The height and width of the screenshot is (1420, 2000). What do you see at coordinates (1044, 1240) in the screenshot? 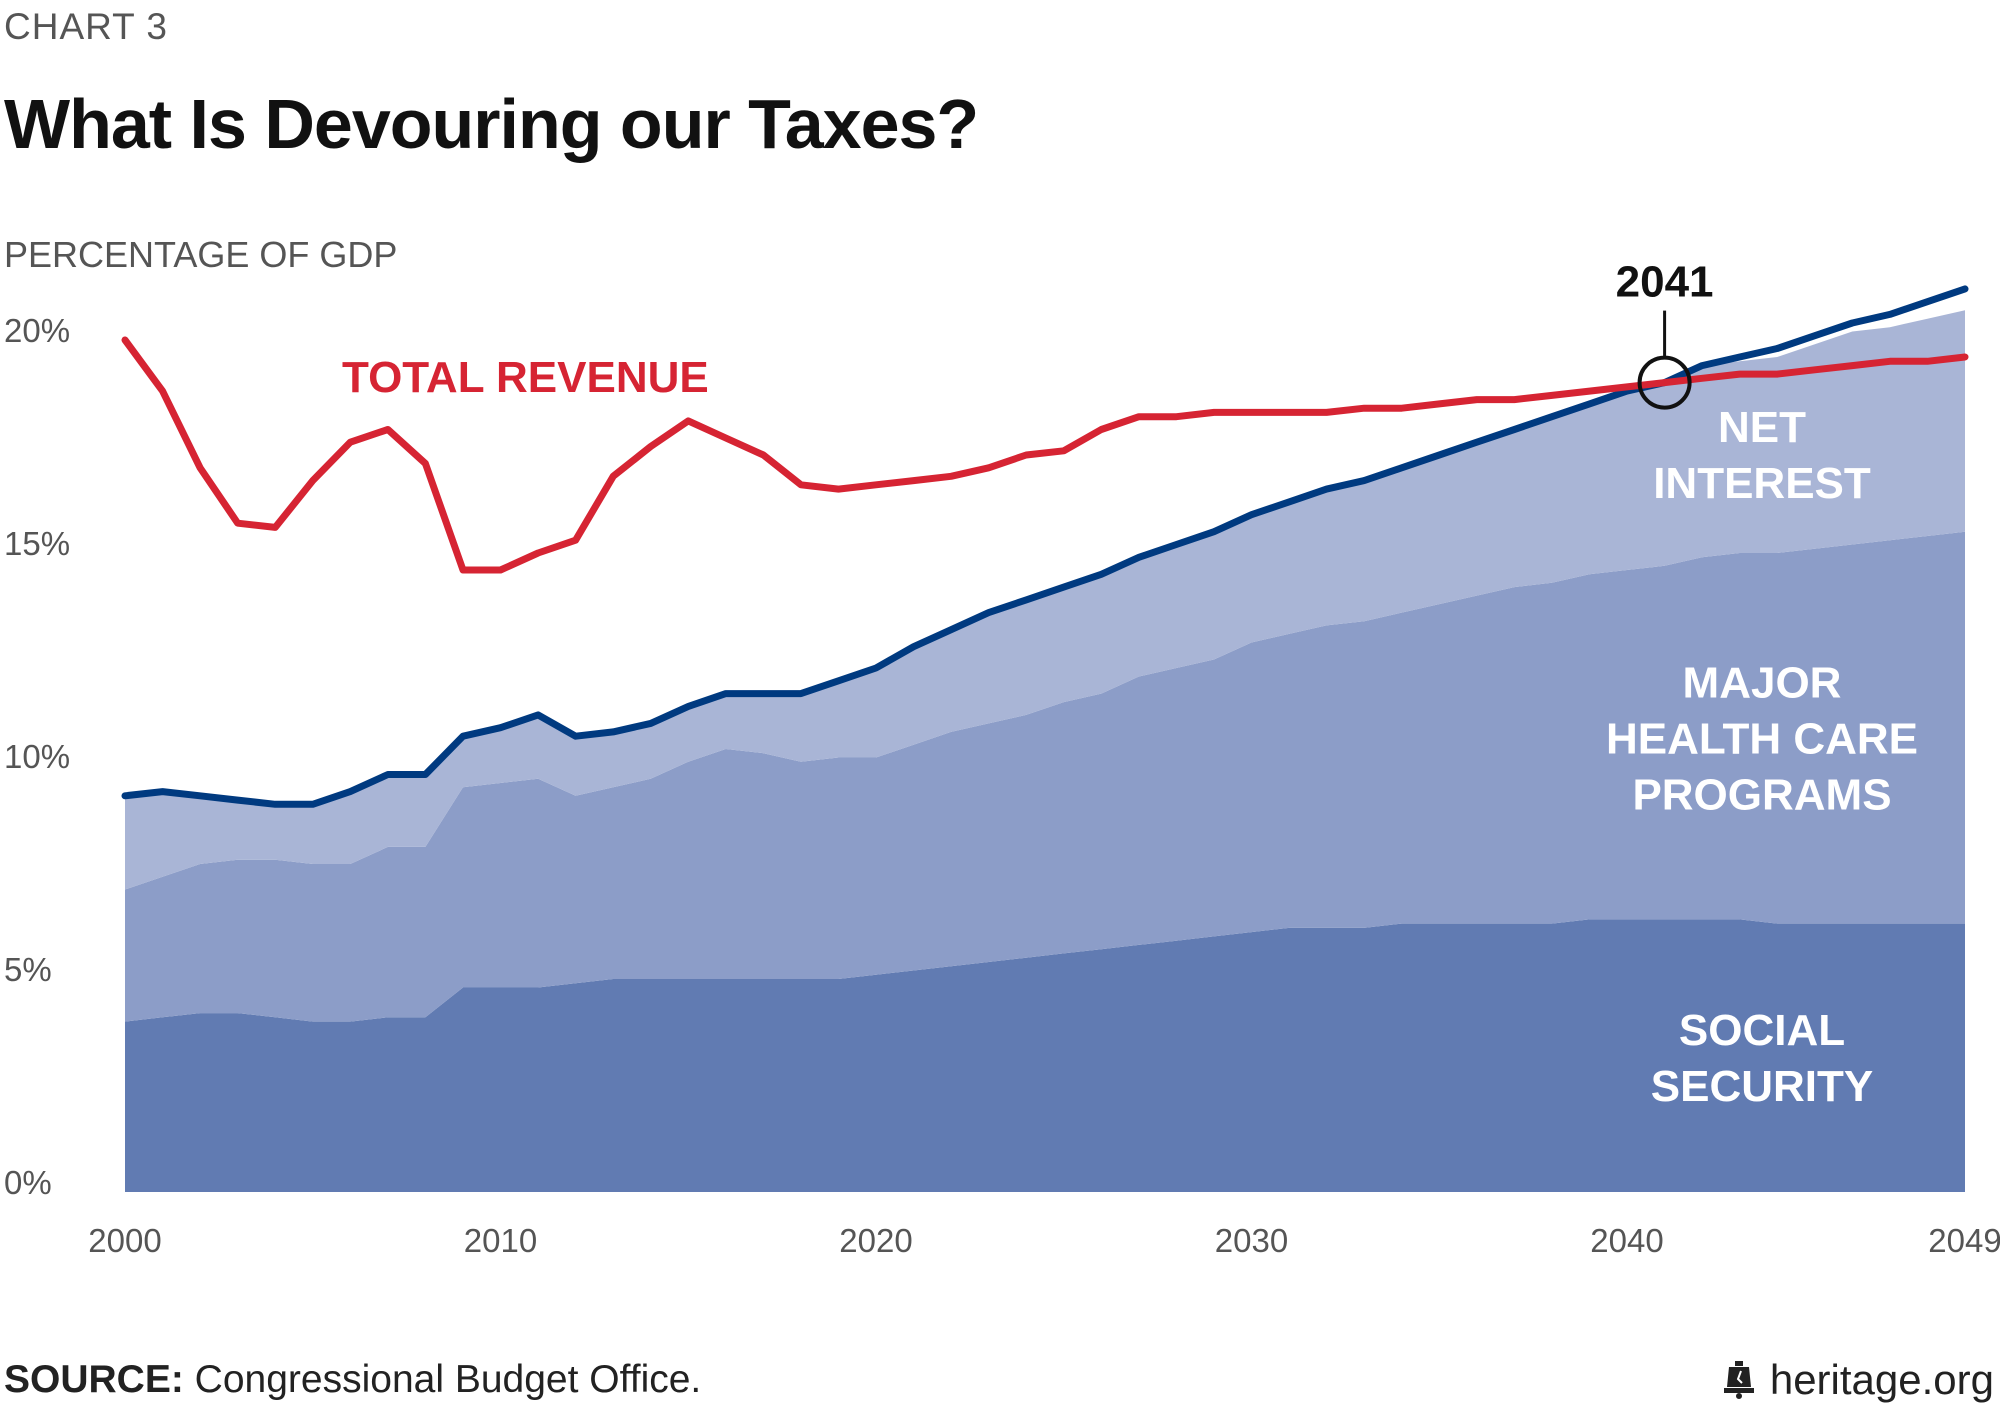
I see `x-axis: 2000 2010 2020 2030 2040 2049` at bounding box center [1044, 1240].